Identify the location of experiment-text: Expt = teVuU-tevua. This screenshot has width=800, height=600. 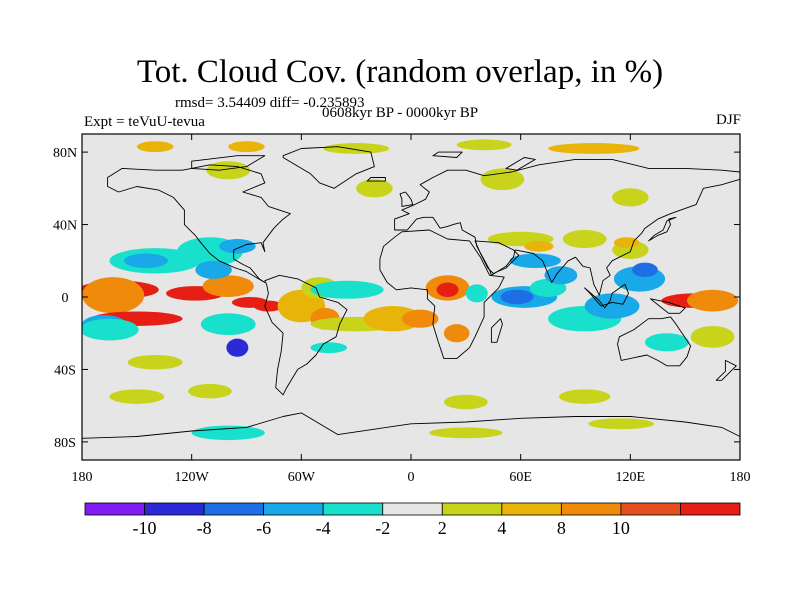
(144, 122).